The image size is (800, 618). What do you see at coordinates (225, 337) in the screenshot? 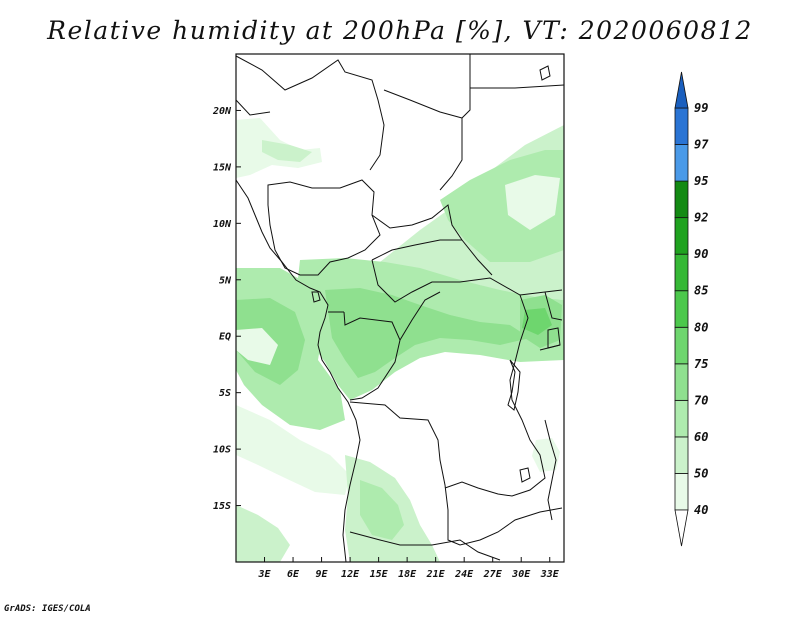
I see `lat-tick-label: EQ` at bounding box center [225, 337].